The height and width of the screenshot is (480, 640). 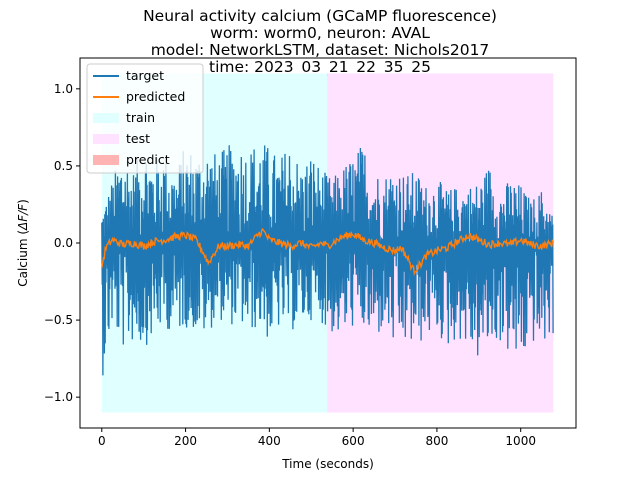 I want to click on legend-label-target: target, so click(x=145, y=75).